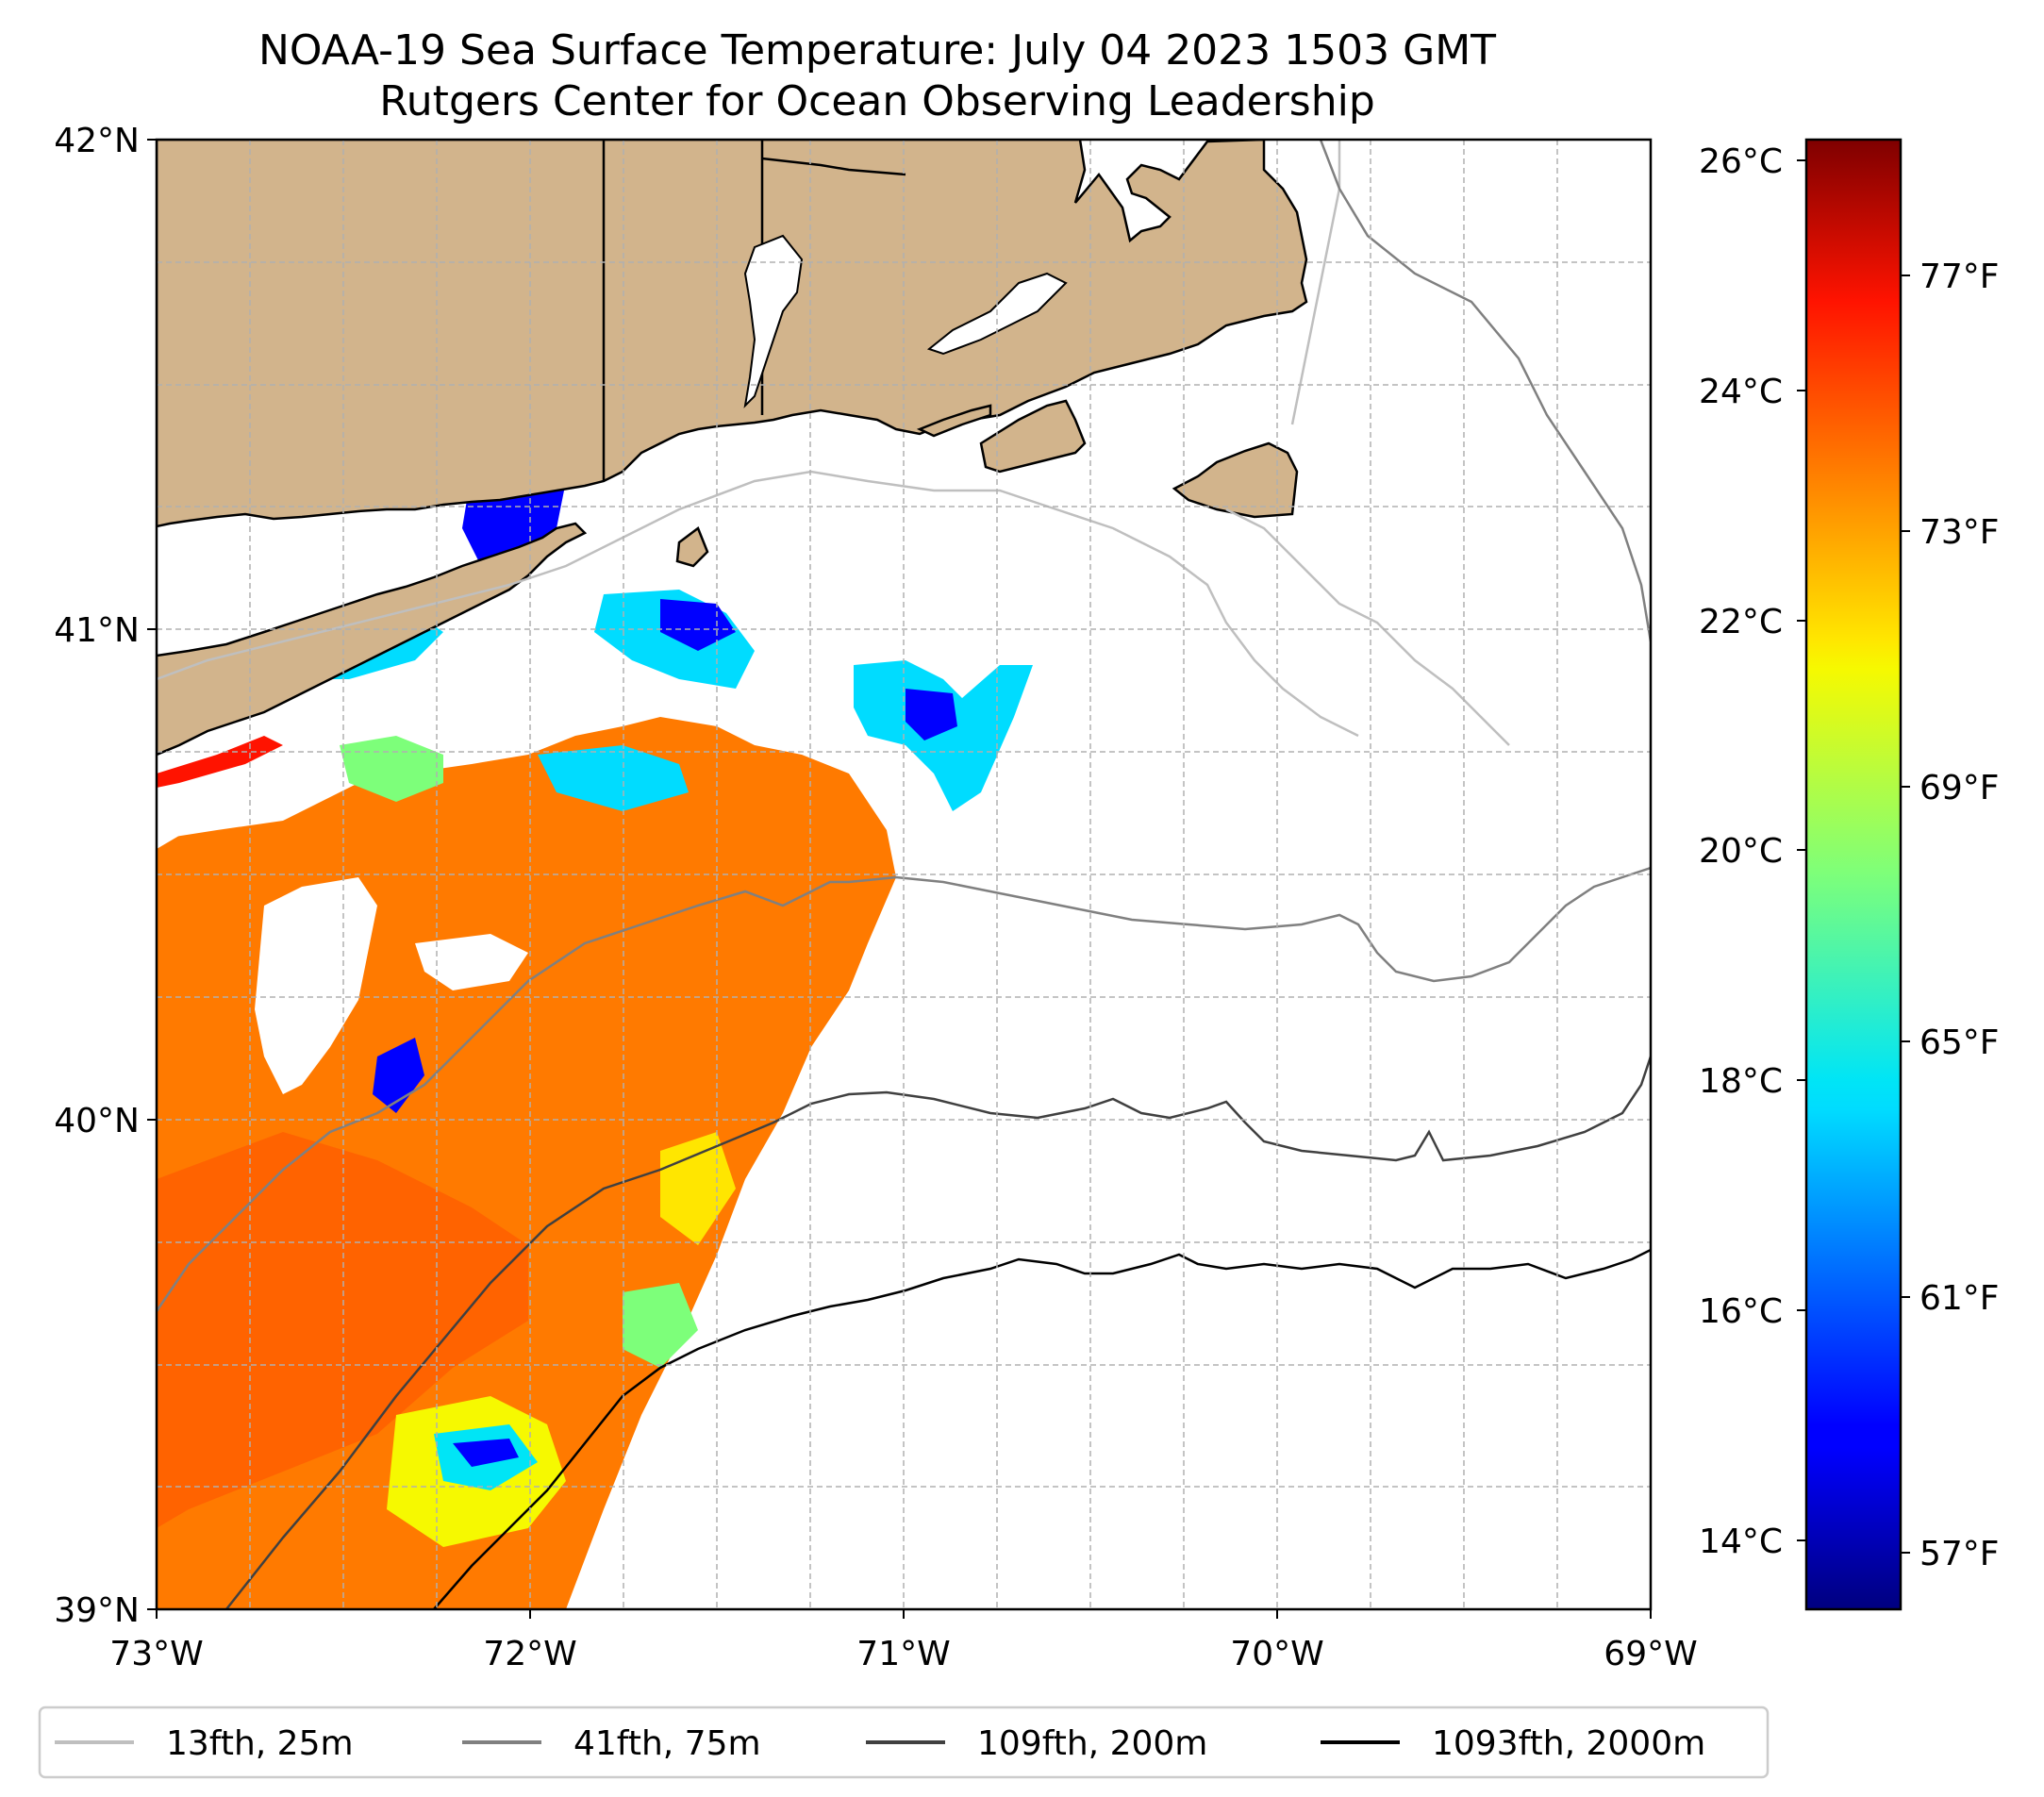 The width and height of the screenshot is (2044, 1797). What do you see at coordinates (373, 639) in the screenshot?
I see `land-long-island` at bounding box center [373, 639].